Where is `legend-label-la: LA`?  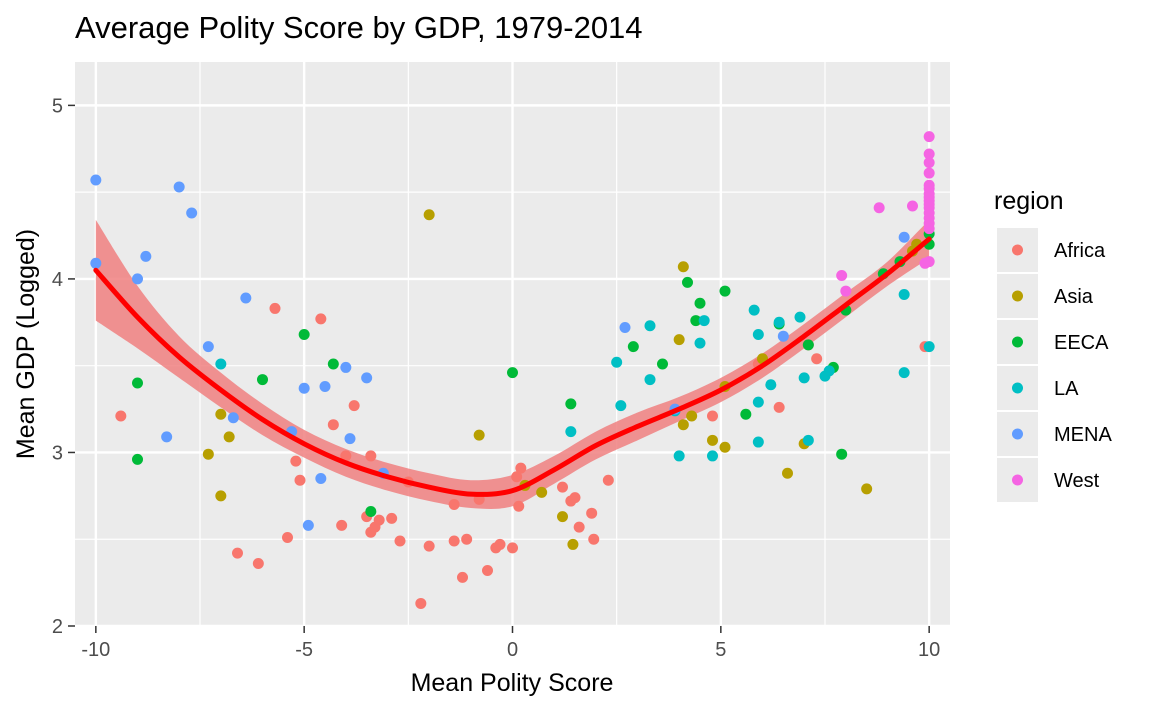
legend-label-la: LA is located at coordinates (1066, 389).